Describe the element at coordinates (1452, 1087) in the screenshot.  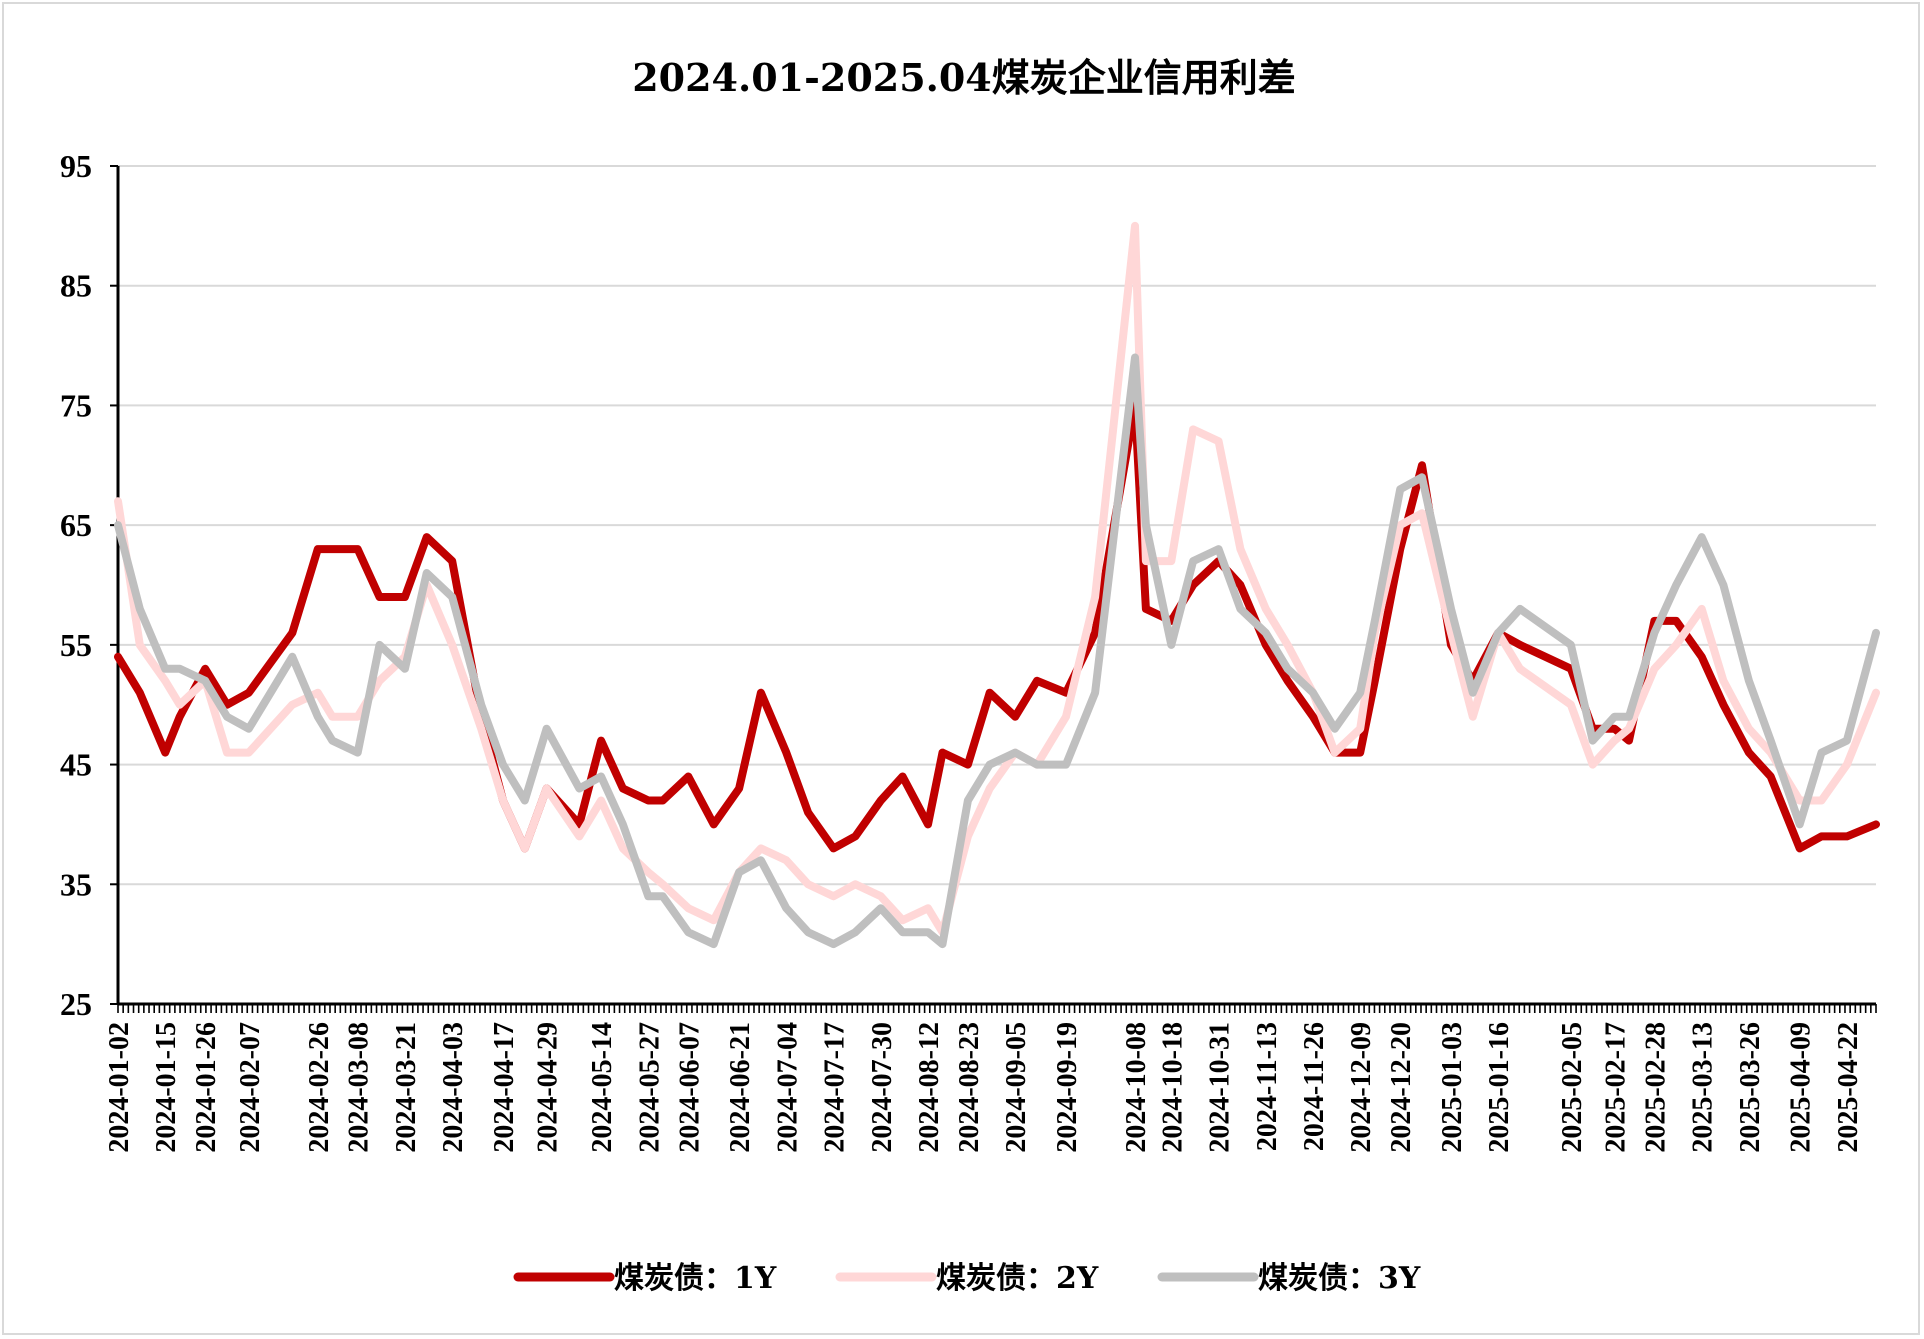
I see `x-tick-label: 2025-01-03` at that location.